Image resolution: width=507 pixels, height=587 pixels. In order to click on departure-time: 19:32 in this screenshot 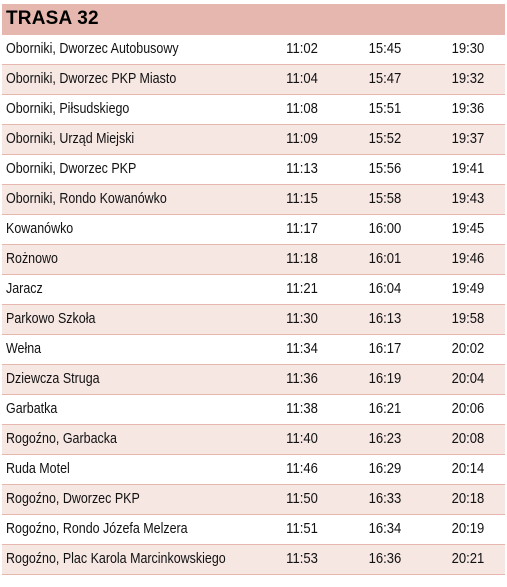, I will do `click(468, 79)`.